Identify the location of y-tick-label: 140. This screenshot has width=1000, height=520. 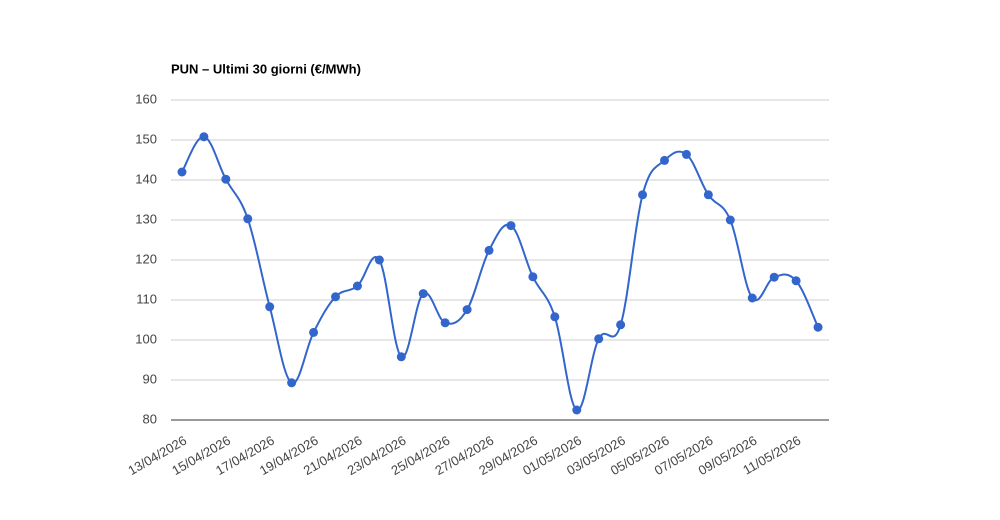
(146, 178).